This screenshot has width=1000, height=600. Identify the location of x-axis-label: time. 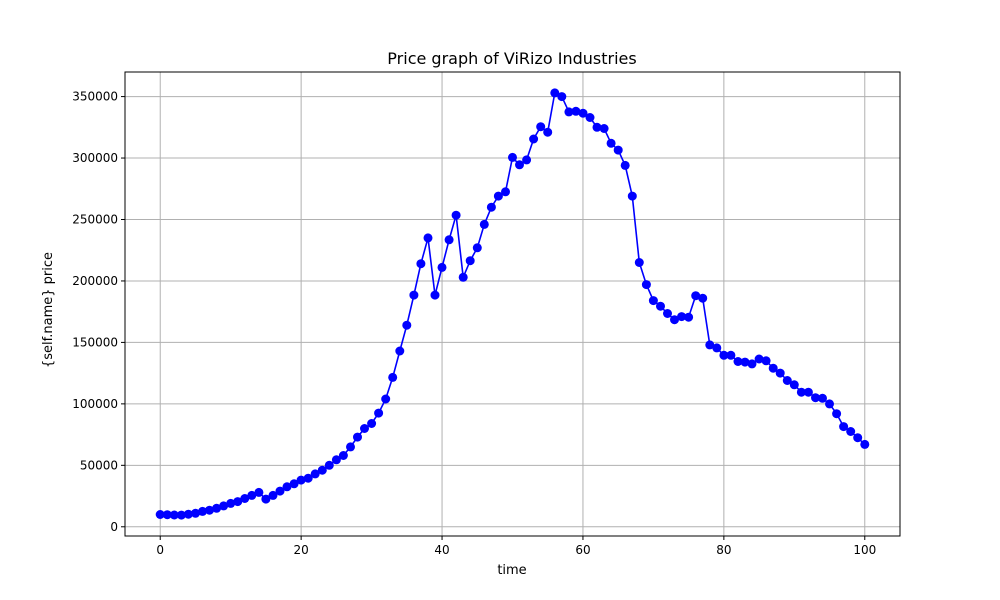
(511, 570).